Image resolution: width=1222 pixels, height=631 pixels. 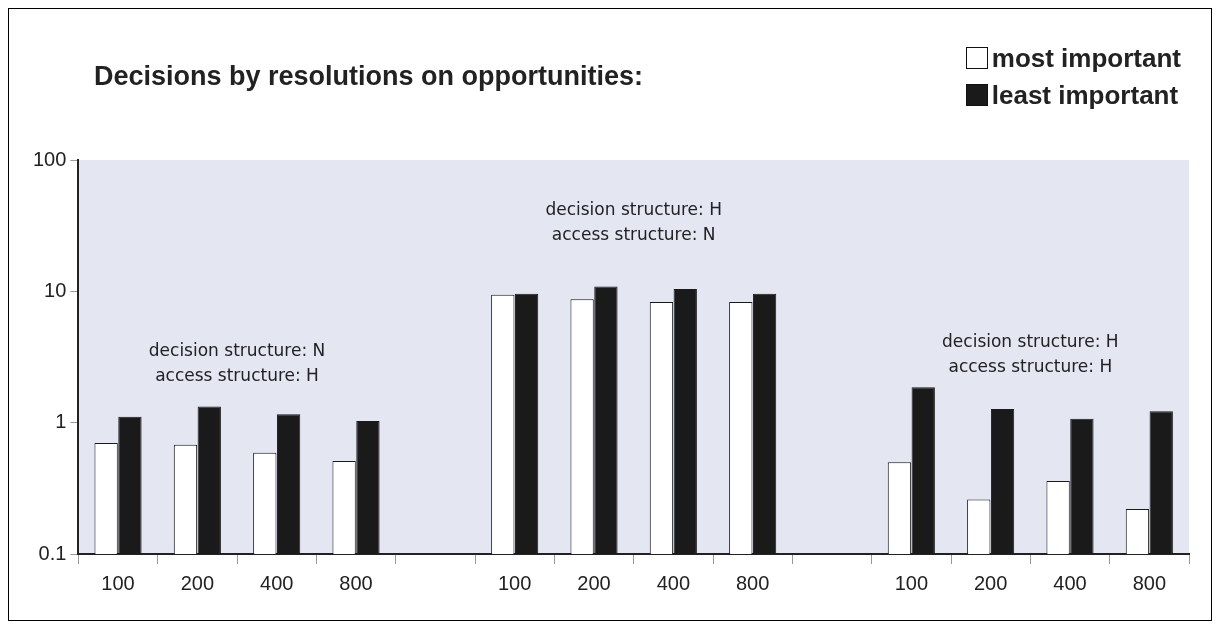 What do you see at coordinates (49, 158) in the screenshot?
I see `y-tick-label: 100` at bounding box center [49, 158].